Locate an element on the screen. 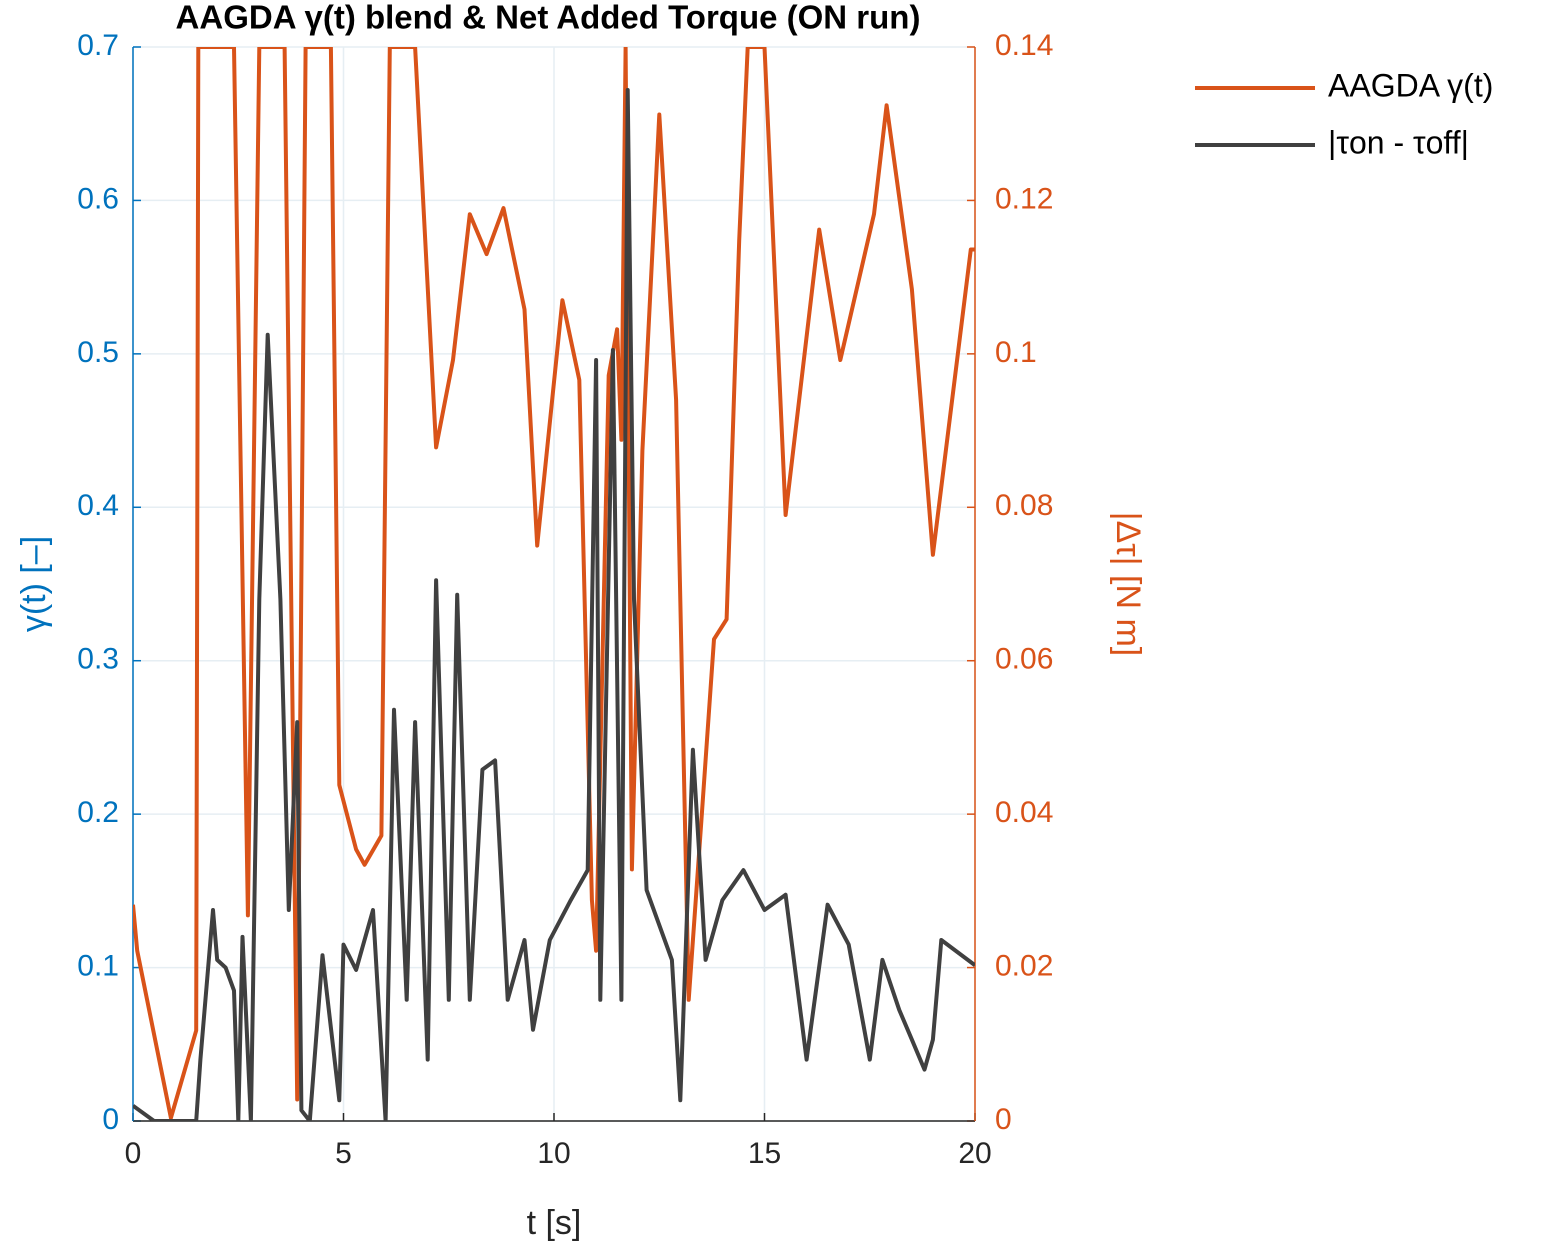 The width and height of the screenshot is (1550, 1253). y2-tick-label: 0.02 is located at coordinates (1024, 965).